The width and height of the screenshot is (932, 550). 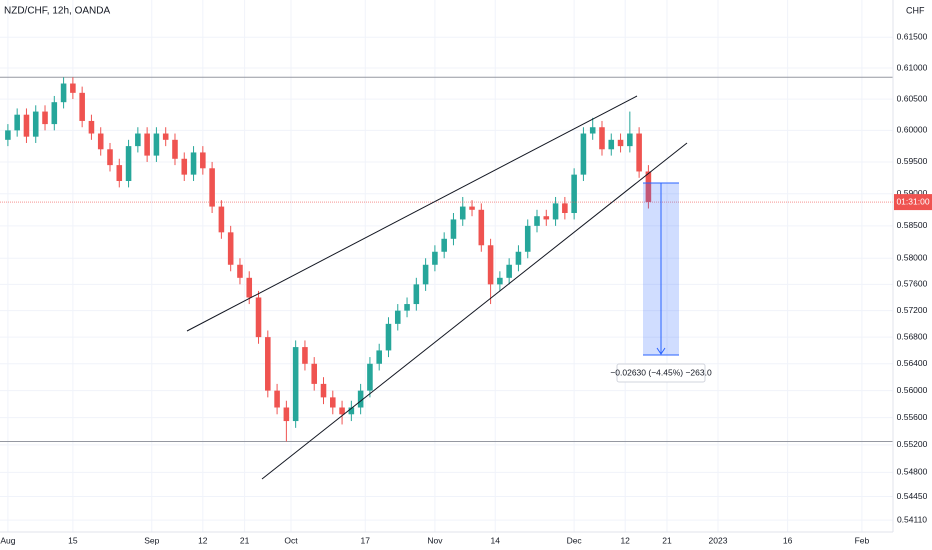 I want to click on y-tick-label: 0.60500, so click(x=912, y=98).